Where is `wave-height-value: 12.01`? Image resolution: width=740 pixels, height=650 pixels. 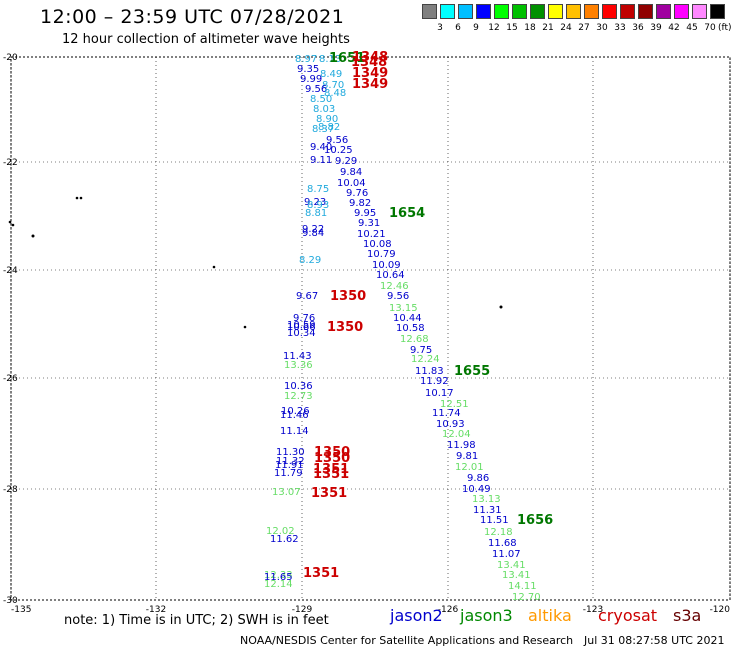 wave-height-value: 12.01 is located at coordinates (469, 467).